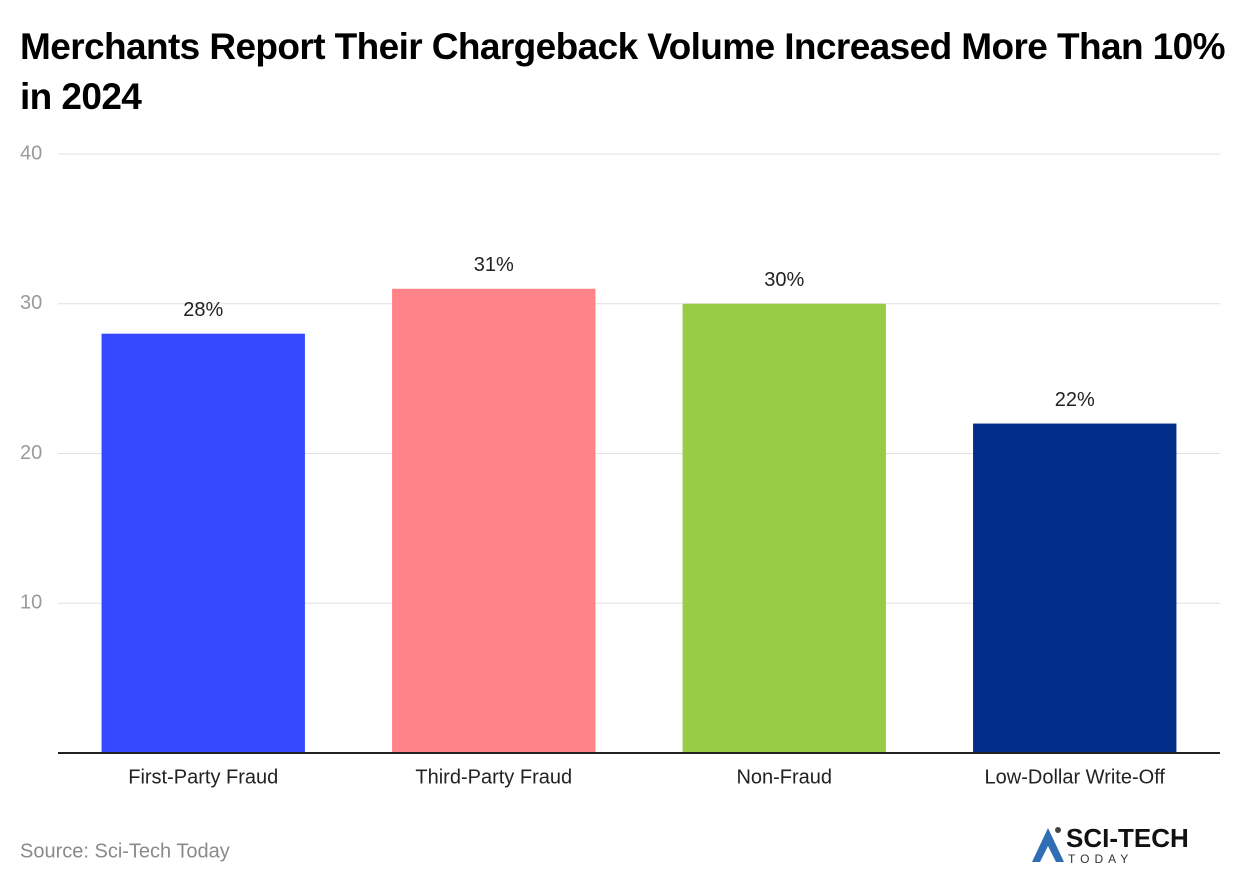 Image resolution: width=1240 pixels, height=884 pixels. I want to click on logo: SCI-TECH TODAY, so click(1110, 844).